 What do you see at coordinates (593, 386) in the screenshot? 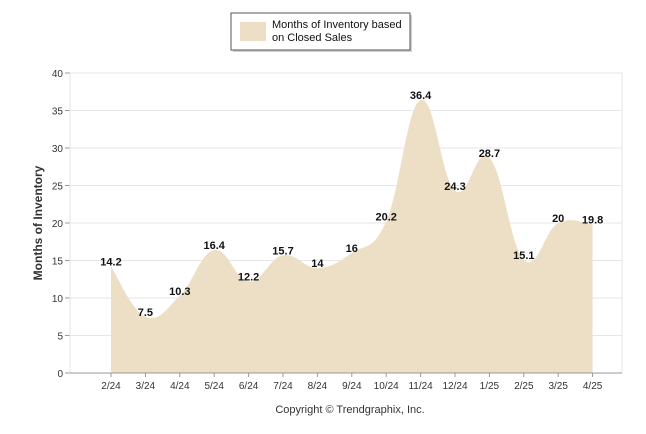
I see `x-tick-label: 4/25` at bounding box center [593, 386].